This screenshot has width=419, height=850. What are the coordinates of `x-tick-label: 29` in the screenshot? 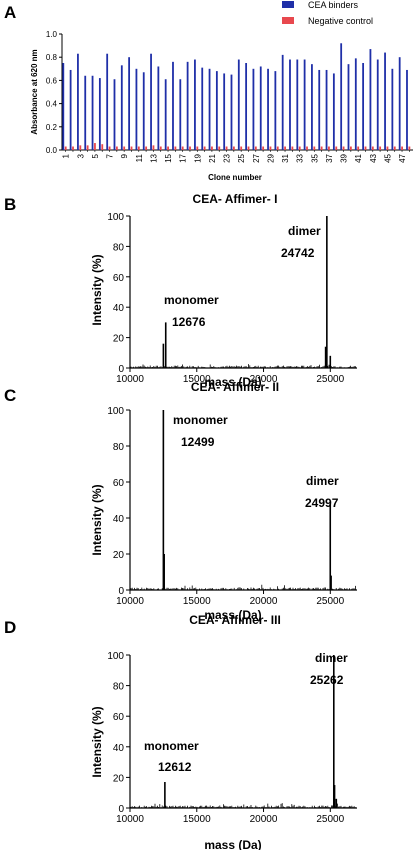 It's located at (270, 157).